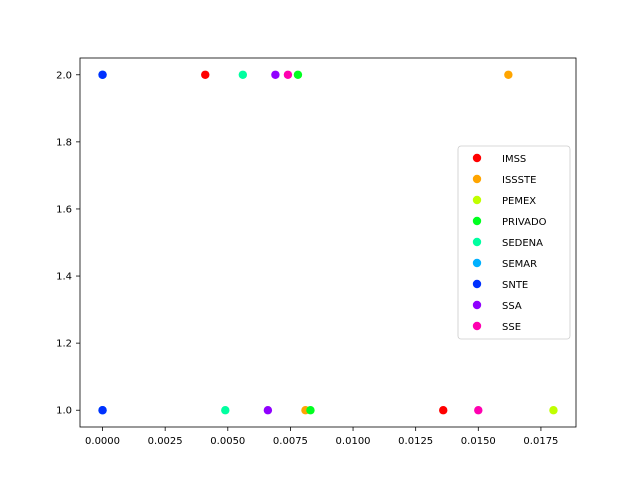  I want to click on legend-label-snte: SNTE, so click(515, 285).